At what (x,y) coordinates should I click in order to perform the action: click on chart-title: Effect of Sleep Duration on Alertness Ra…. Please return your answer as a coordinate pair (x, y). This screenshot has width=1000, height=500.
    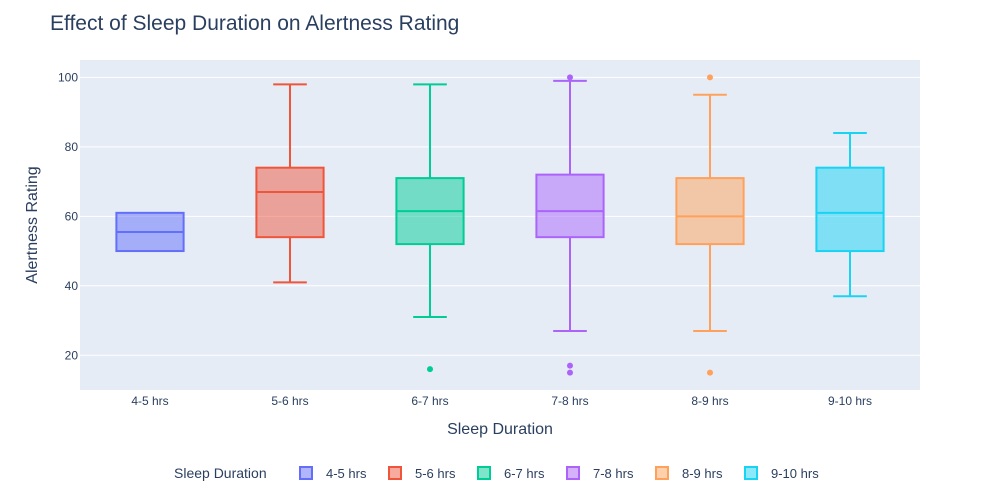
    Looking at the image, I should click on (254, 23).